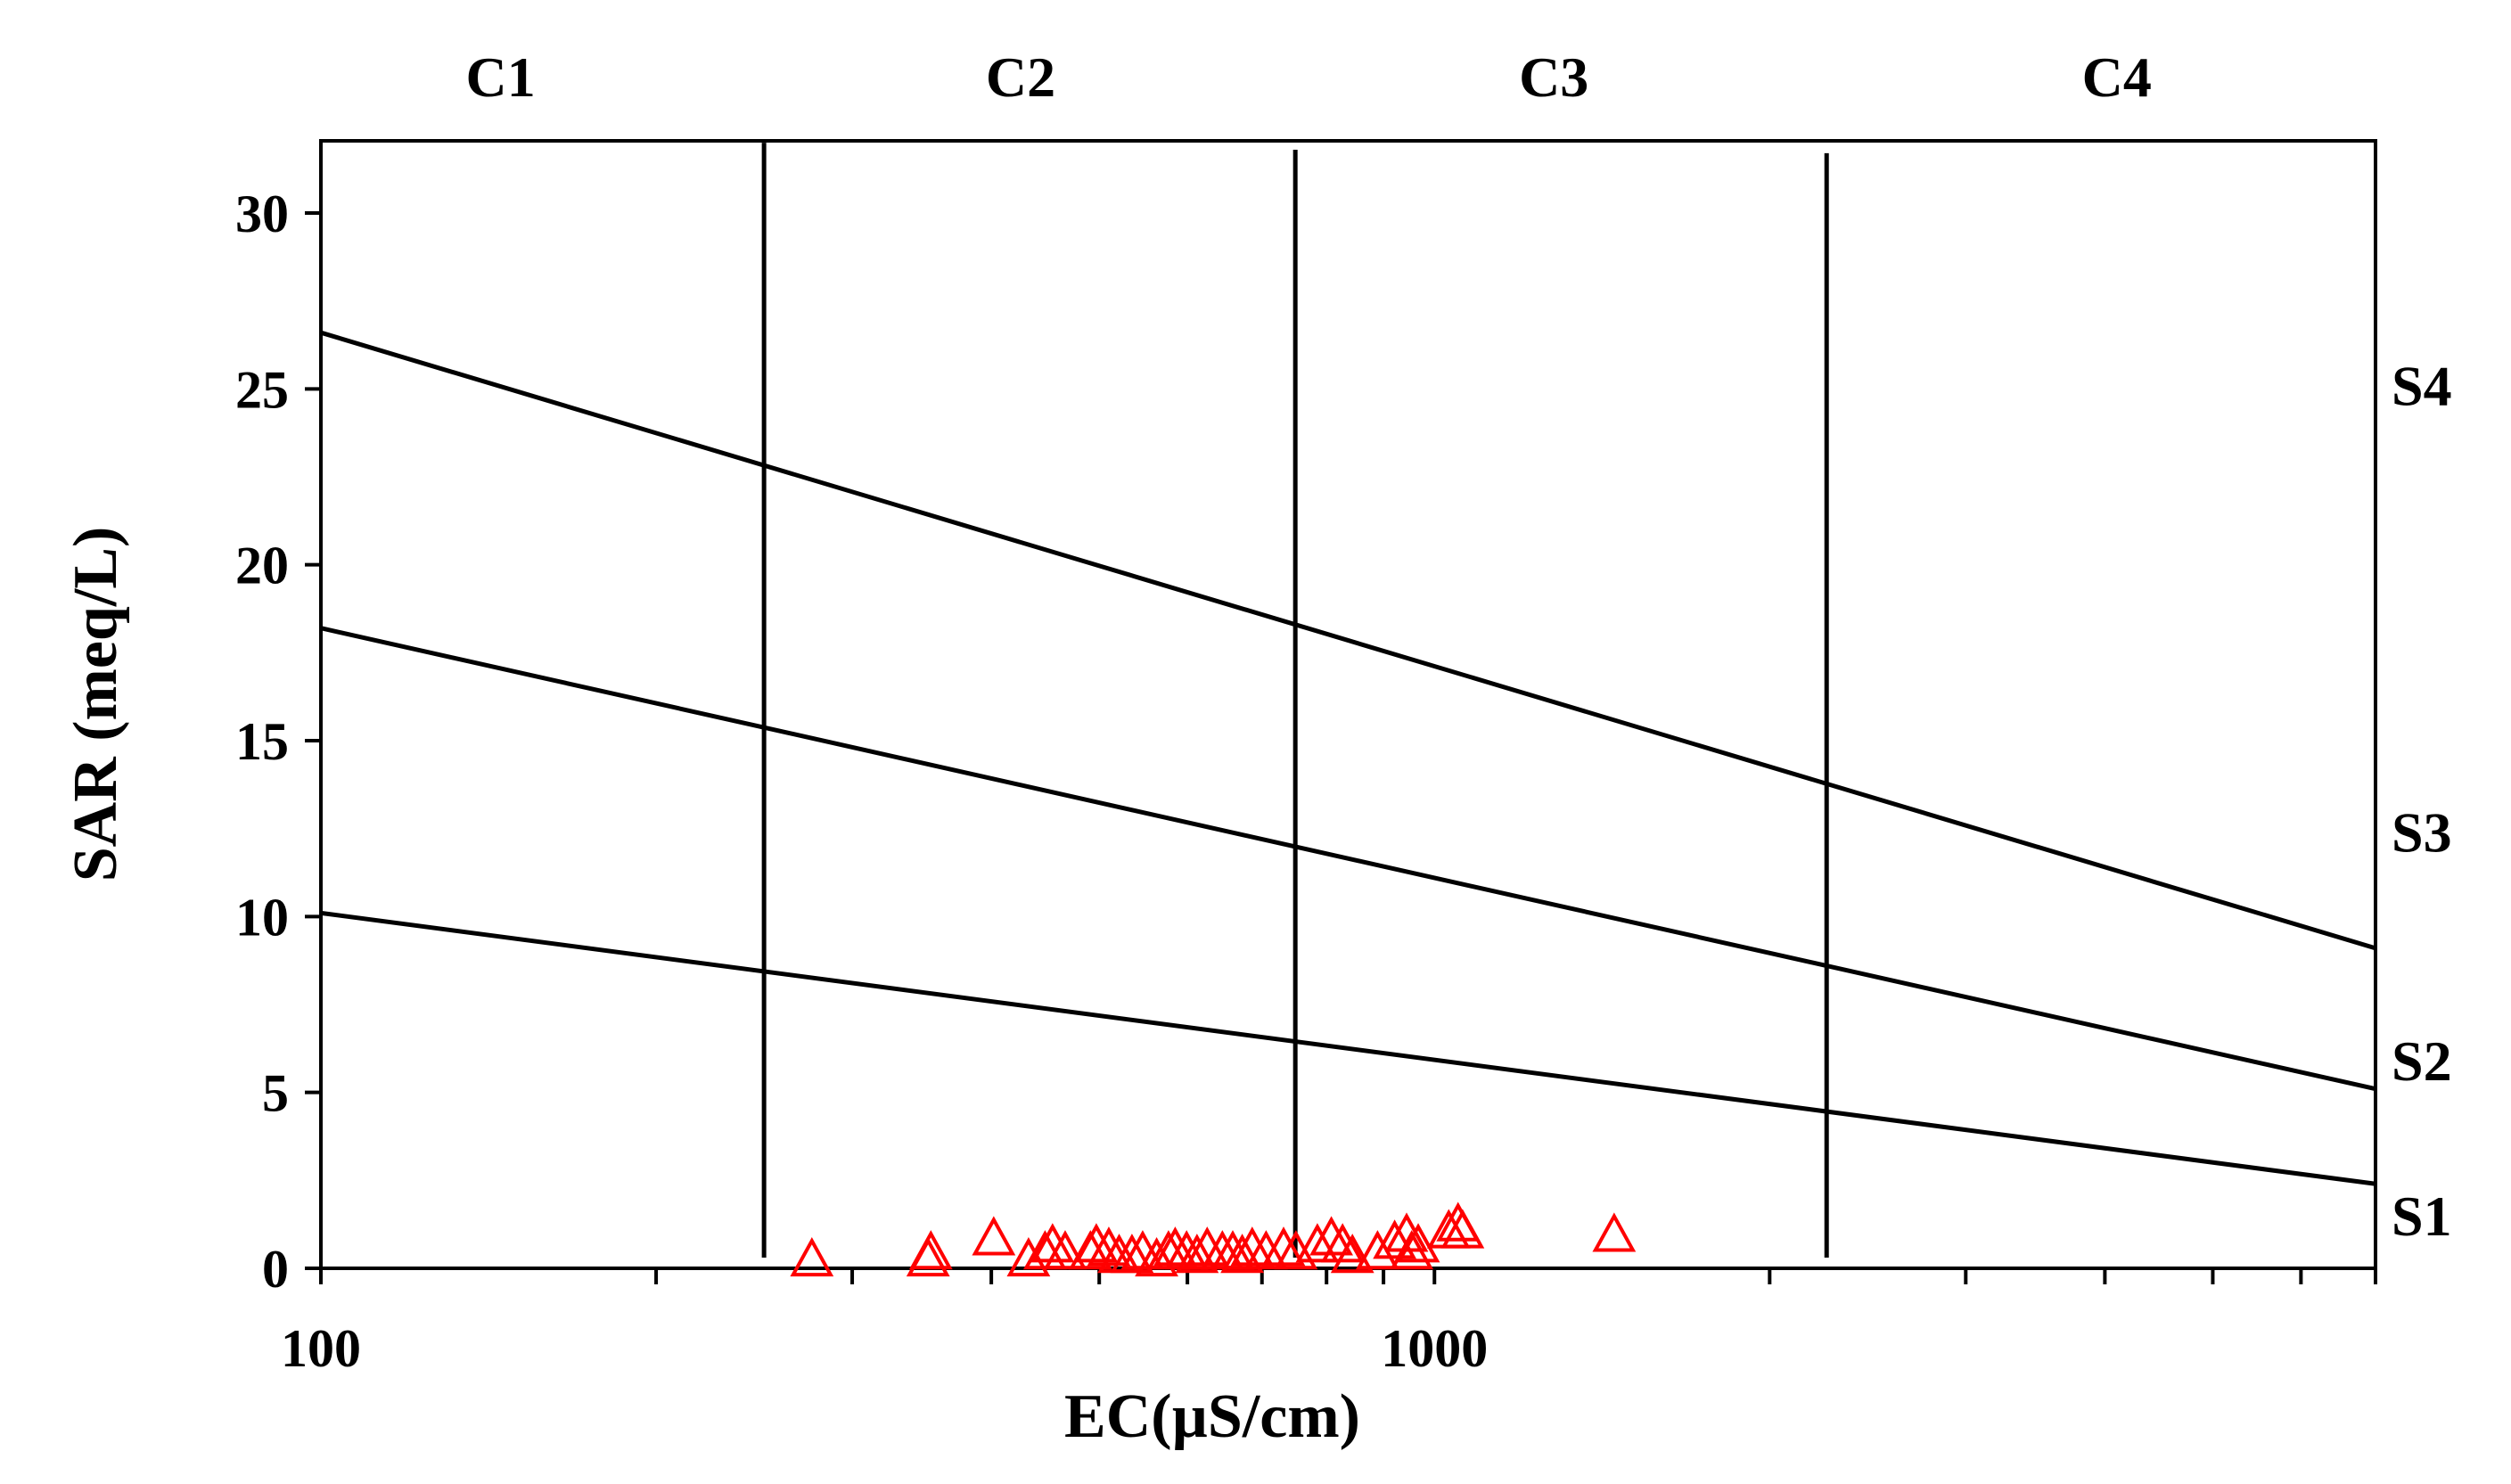 This screenshot has height=1484, width=2511. Describe the element at coordinates (96, 704) in the screenshot. I see `y-axis-title: SAR (meq/L)` at that location.